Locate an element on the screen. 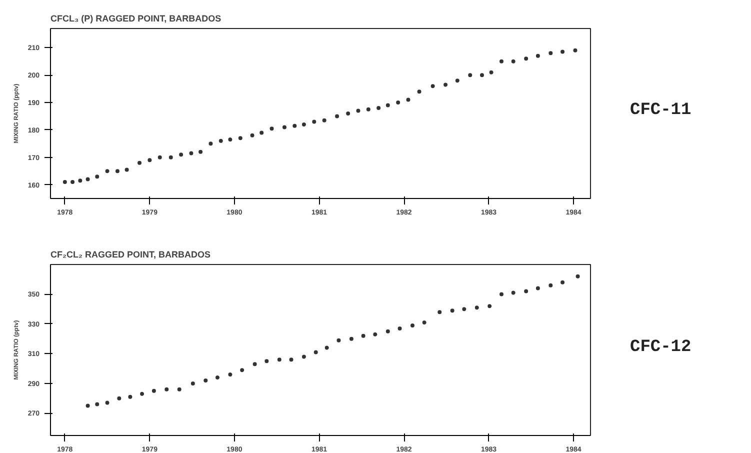 The height and width of the screenshot is (453, 751). text: CFC-11 is located at coordinates (661, 111).